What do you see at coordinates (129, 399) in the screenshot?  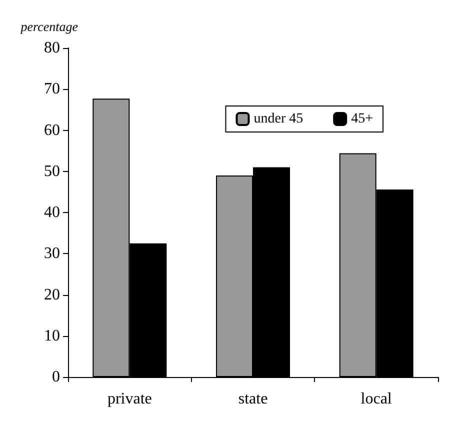 I see `x-tick-label: private` at bounding box center [129, 399].